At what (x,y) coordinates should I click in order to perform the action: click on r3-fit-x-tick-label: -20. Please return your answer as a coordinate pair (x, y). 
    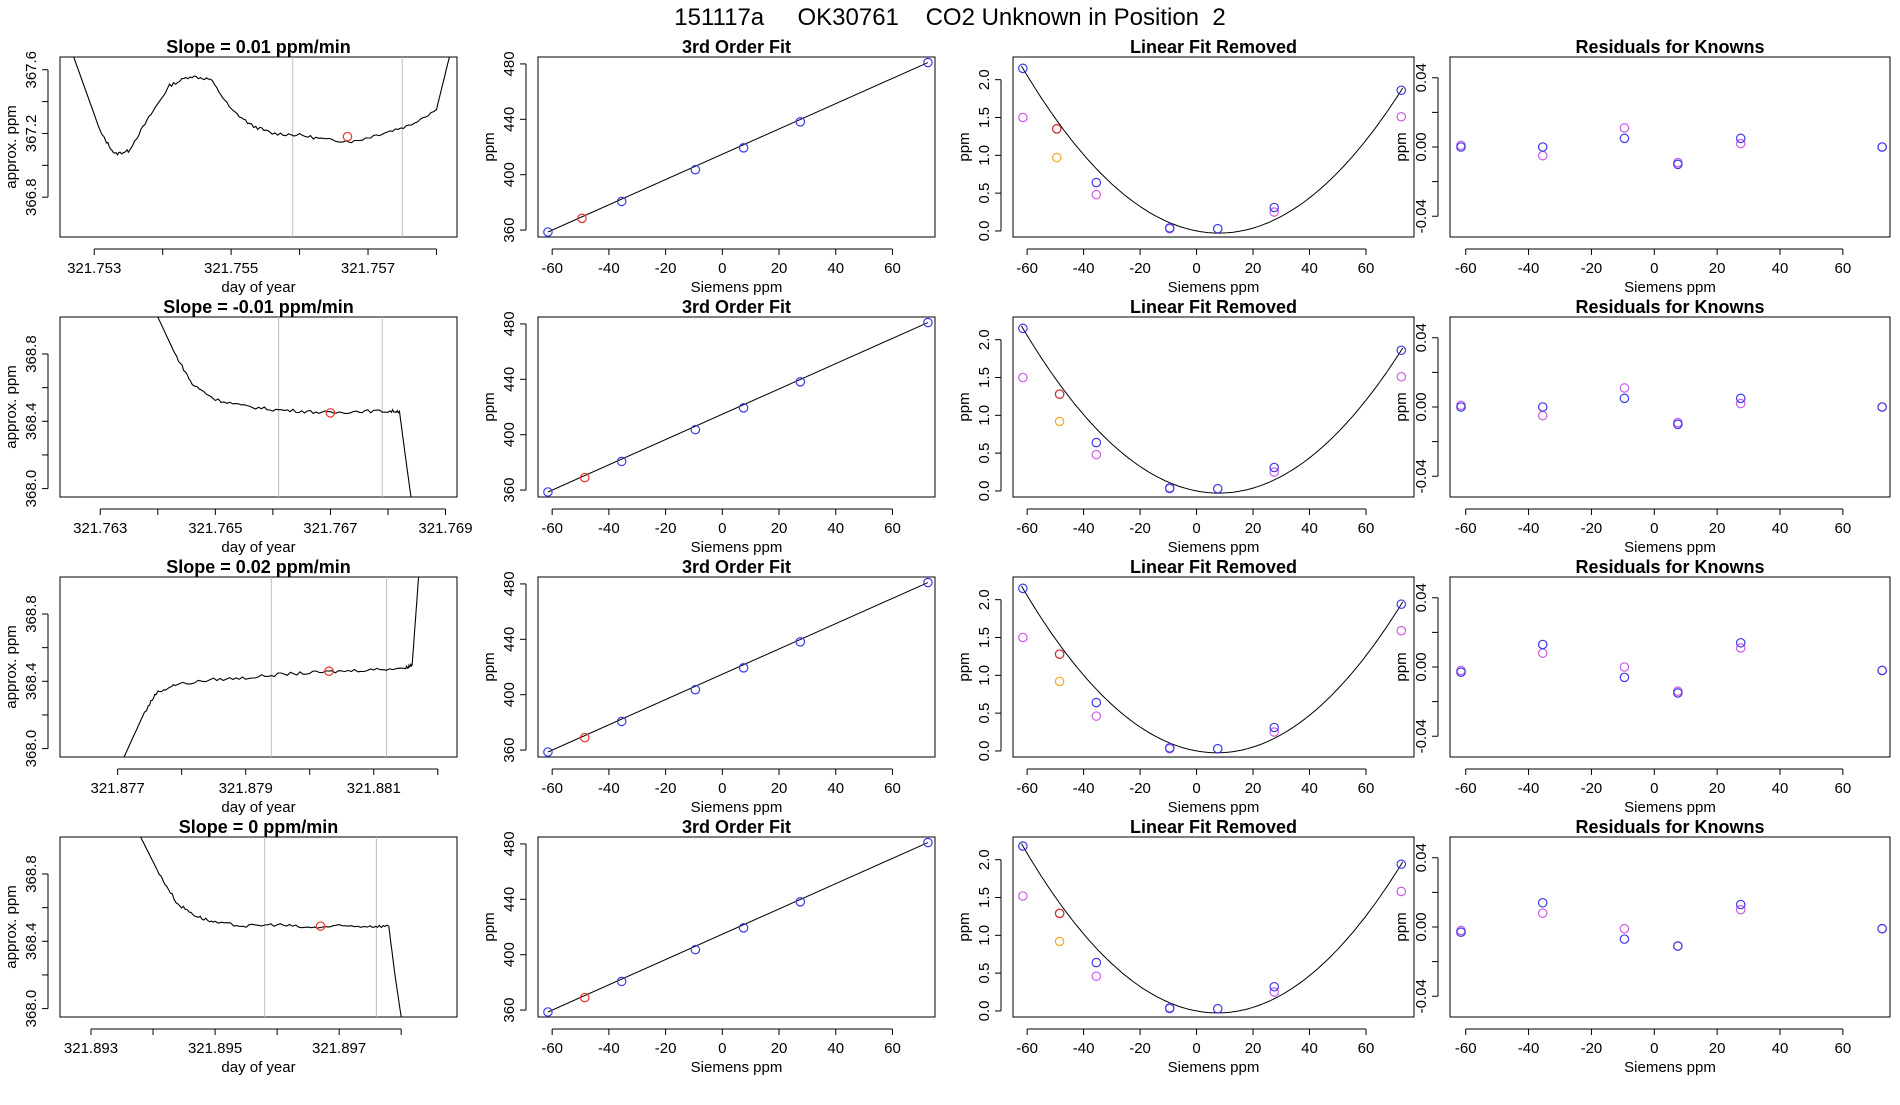
    Looking at the image, I should click on (666, 788).